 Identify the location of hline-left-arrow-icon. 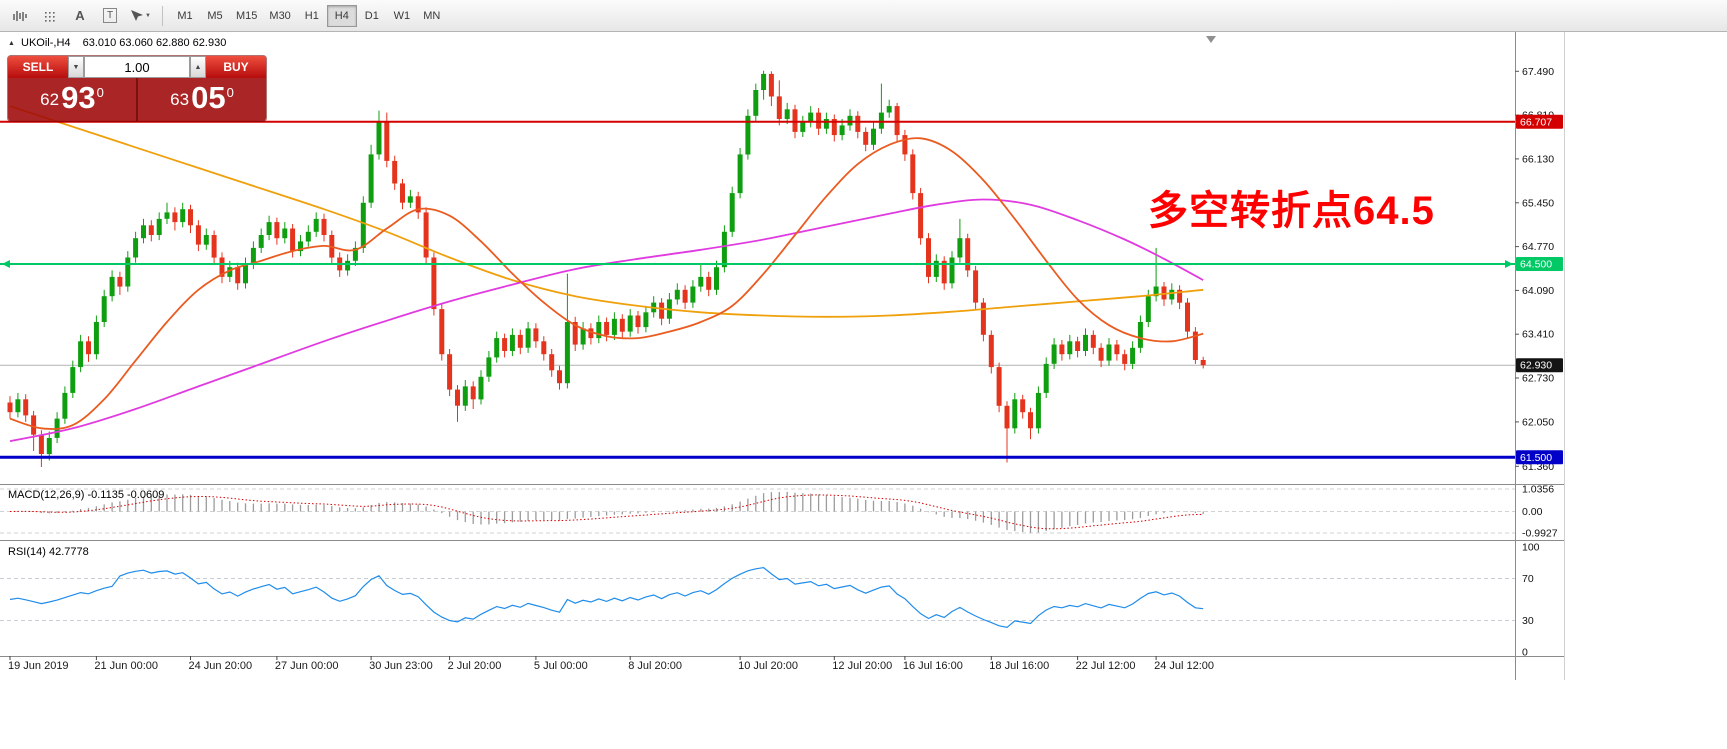
(6, 264).